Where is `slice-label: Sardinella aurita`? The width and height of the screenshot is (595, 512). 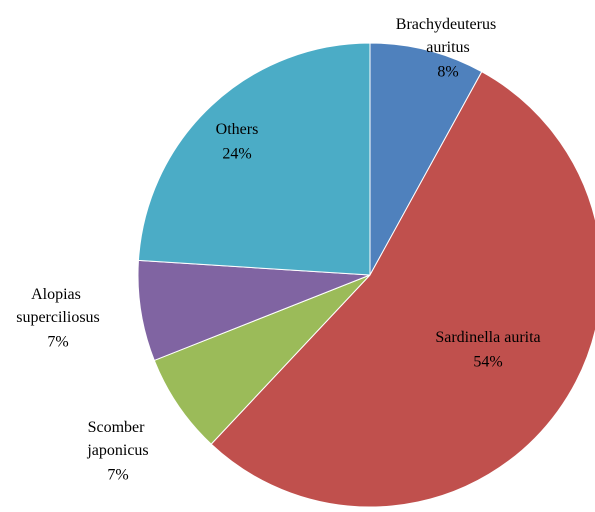 slice-label: Sardinella aurita is located at coordinates (487, 337).